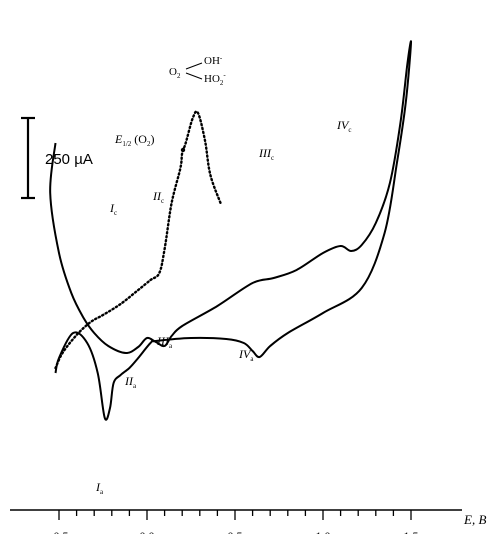 This screenshot has height=534, width=496. What do you see at coordinates (164, 342) in the screenshot?
I see `peak-label: IIIa` at bounding box center [164, 342].